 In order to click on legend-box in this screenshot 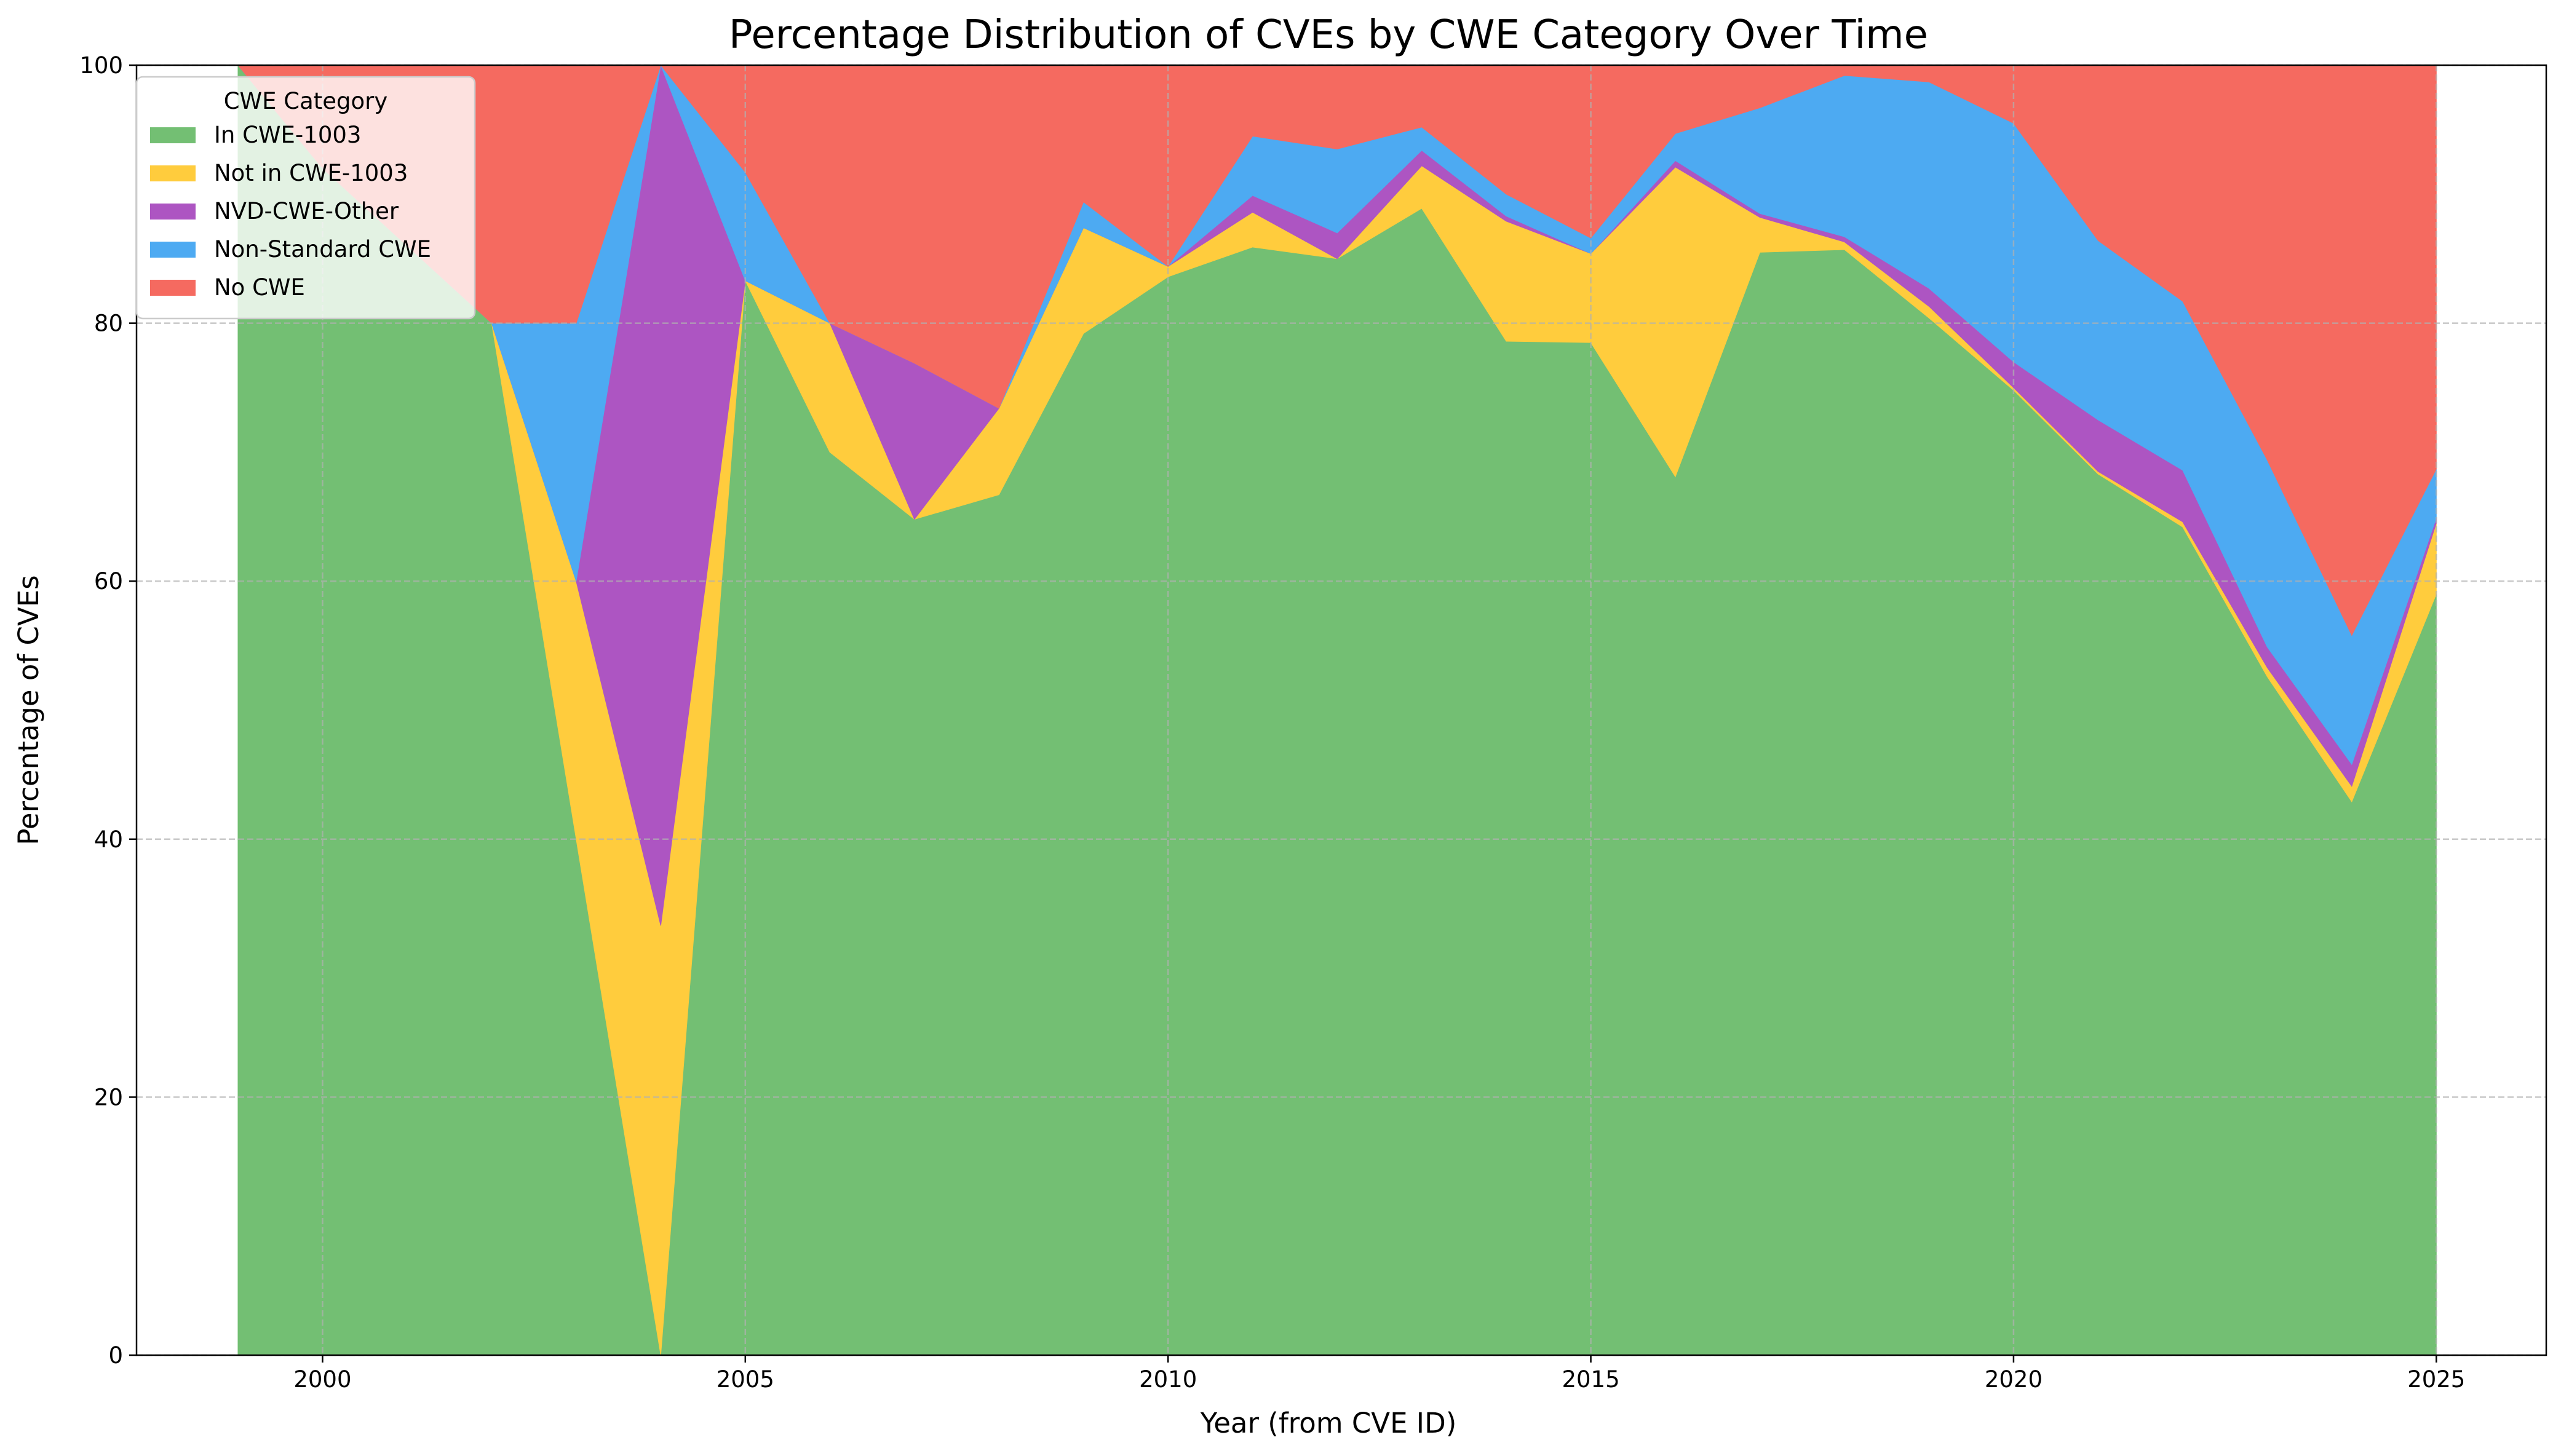, I will do `click(306, 198)`.